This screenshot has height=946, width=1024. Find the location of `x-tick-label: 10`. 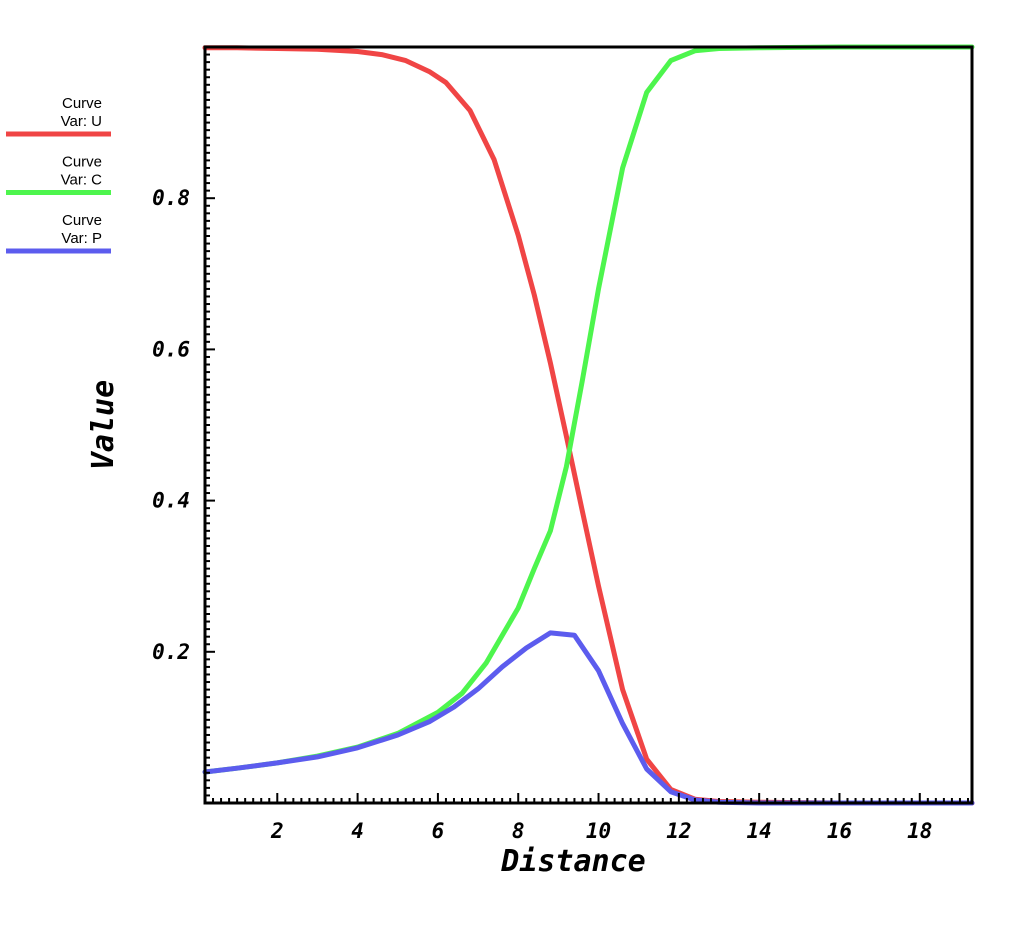

x-tick-label: 10 is located at coordinates (598, 831).